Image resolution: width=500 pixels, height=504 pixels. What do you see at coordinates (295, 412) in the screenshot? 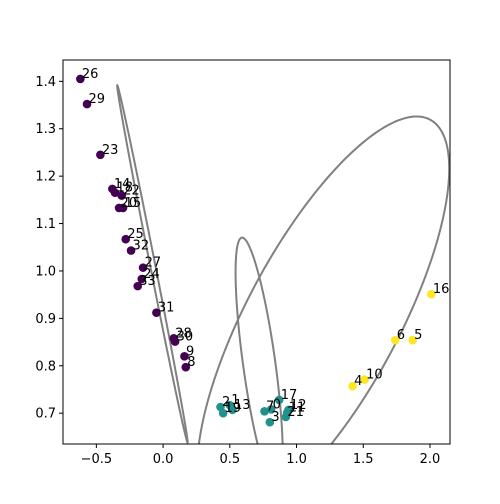
I see `point-label-21: 21` at bounding box center [295, 412].